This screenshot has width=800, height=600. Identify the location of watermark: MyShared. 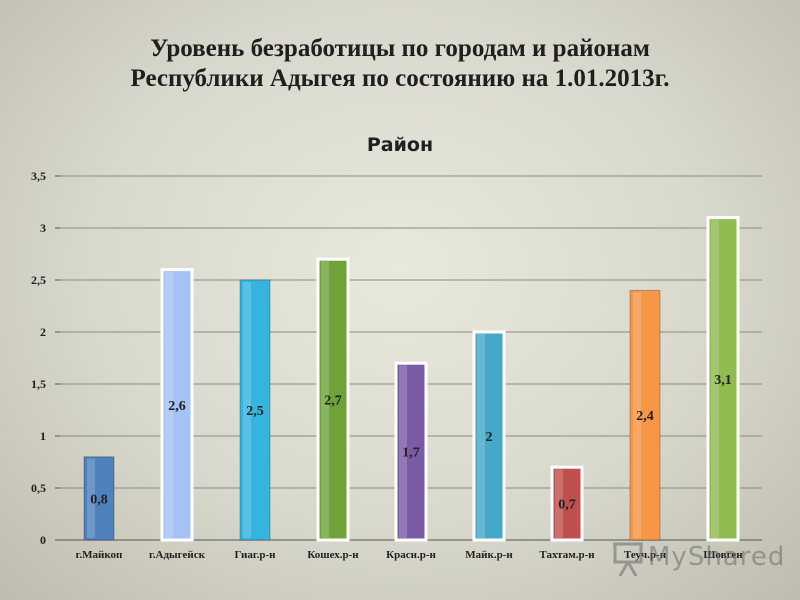
(698, 560).